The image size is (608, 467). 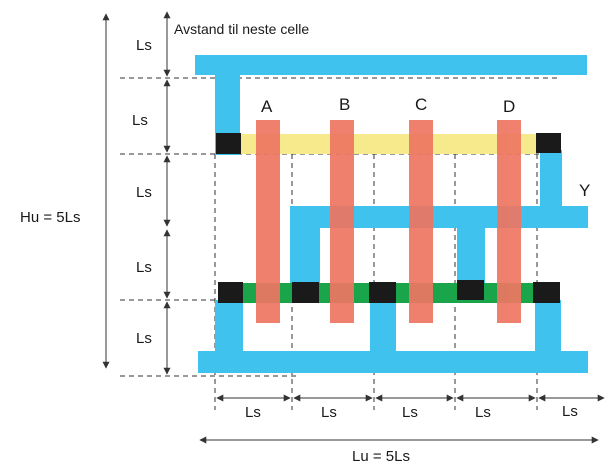 I want to click on ls-label-v5: Ls, so click(x=144, y=338).